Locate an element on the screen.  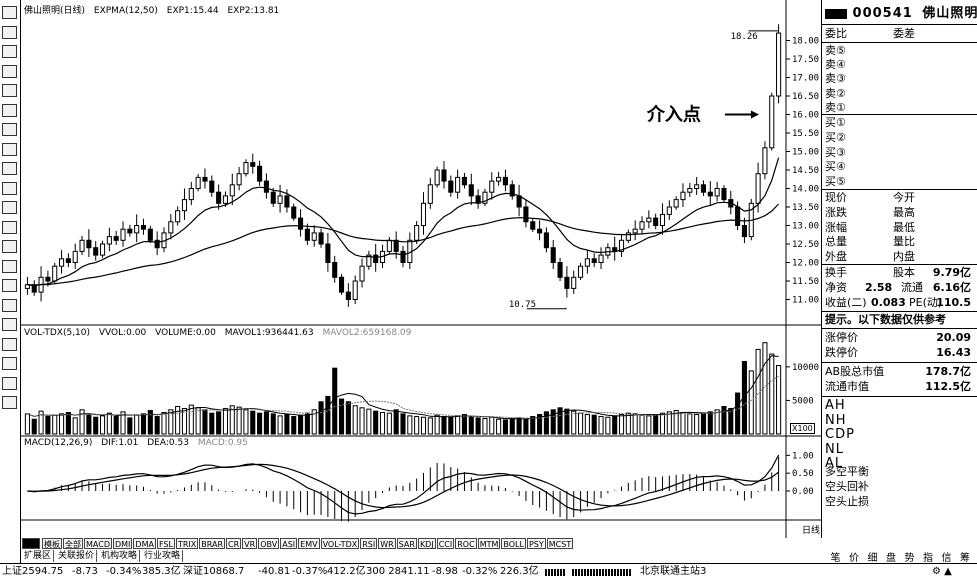
tab-sar: SAR is located at coordinates (406, 543).